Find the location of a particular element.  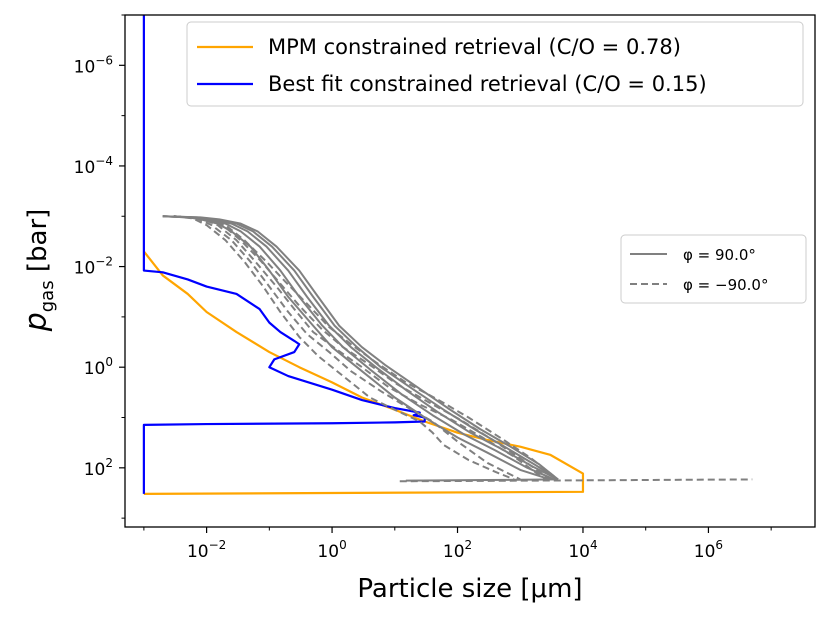

x-tick-label-4: 10⁶ is located at coordinates (708, 550).